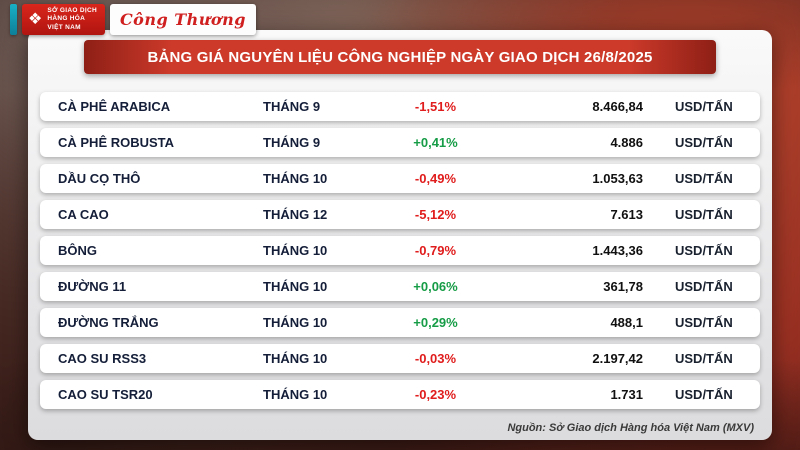  Describe the element at coordinates (617, 250) in the screenshot. I see `price-value: 1.443,36` at that location.